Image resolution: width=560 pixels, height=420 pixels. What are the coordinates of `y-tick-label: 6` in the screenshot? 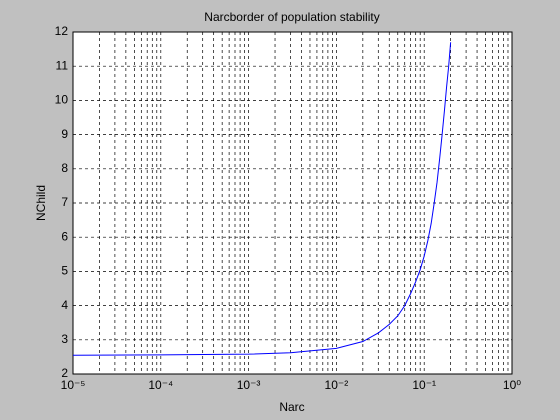 It's located at (64, 236).